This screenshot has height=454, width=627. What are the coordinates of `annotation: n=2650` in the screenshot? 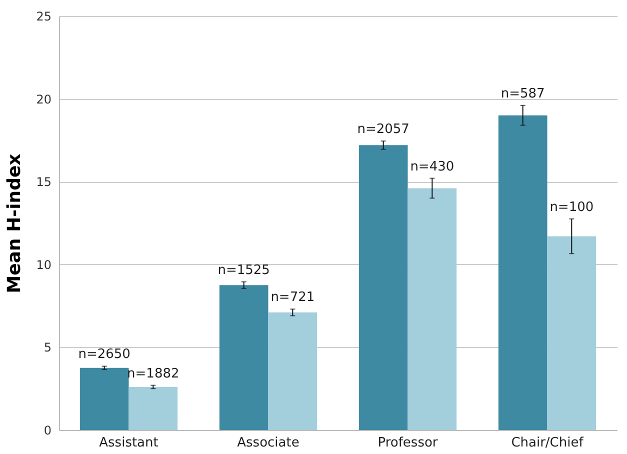 It's located at (104, 354).